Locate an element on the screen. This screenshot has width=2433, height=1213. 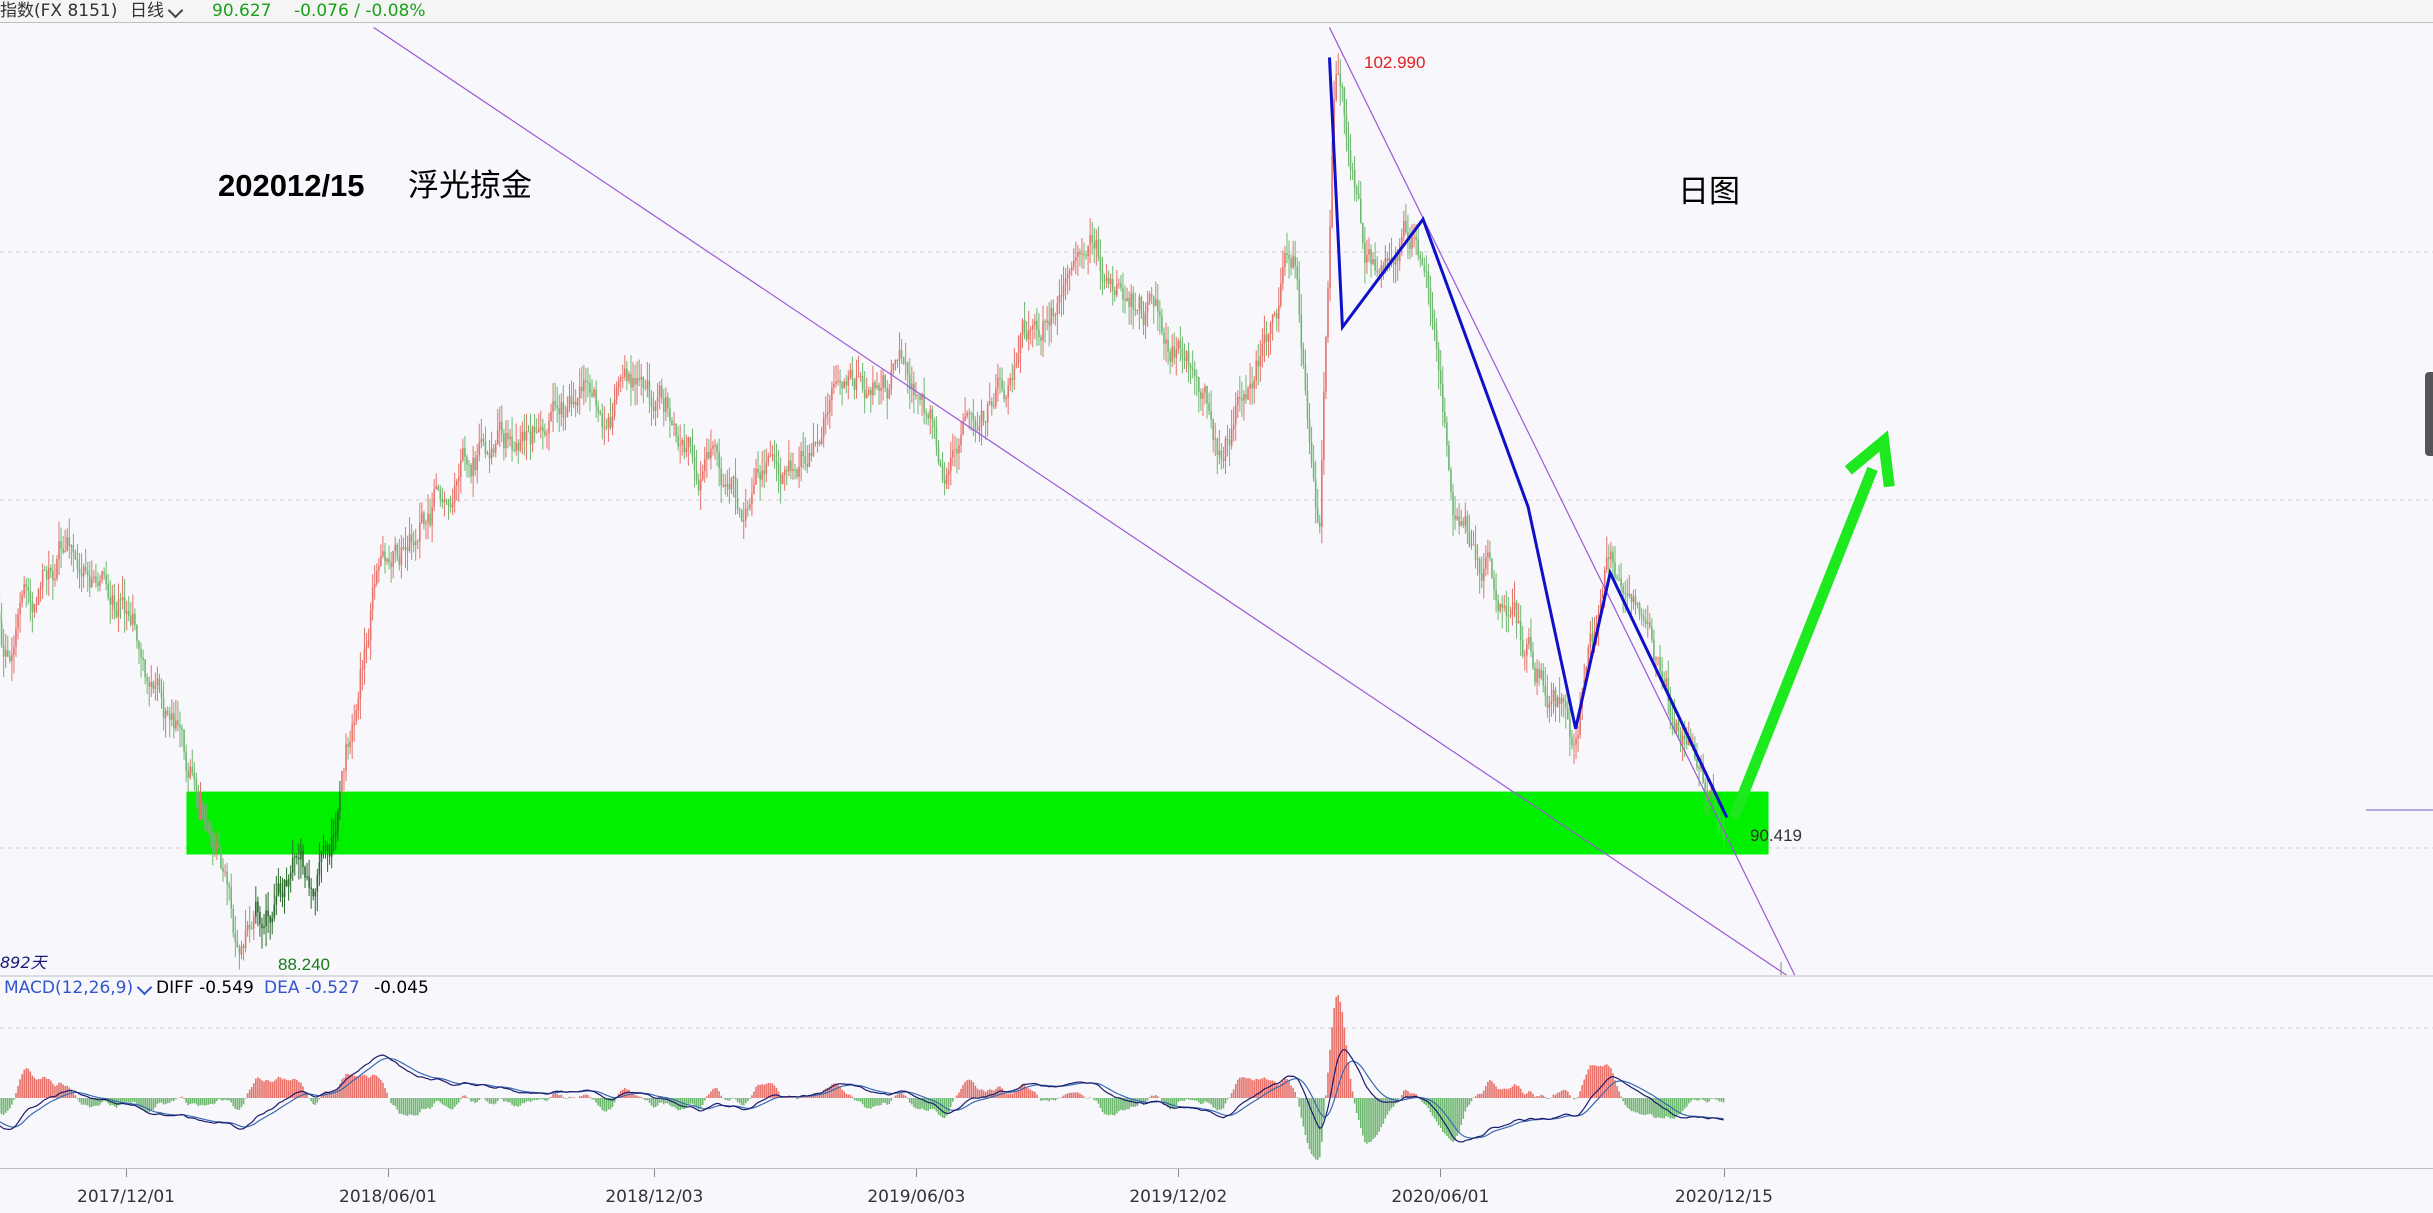
author-label: 浮光掠金 is located at coordinates (470, 186).